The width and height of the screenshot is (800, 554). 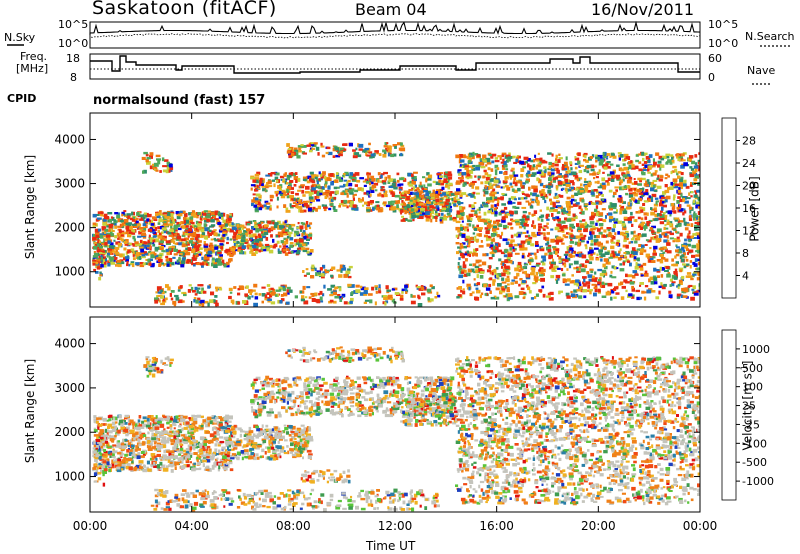 I want to click on freq-trace, so click(x=395, y=64).